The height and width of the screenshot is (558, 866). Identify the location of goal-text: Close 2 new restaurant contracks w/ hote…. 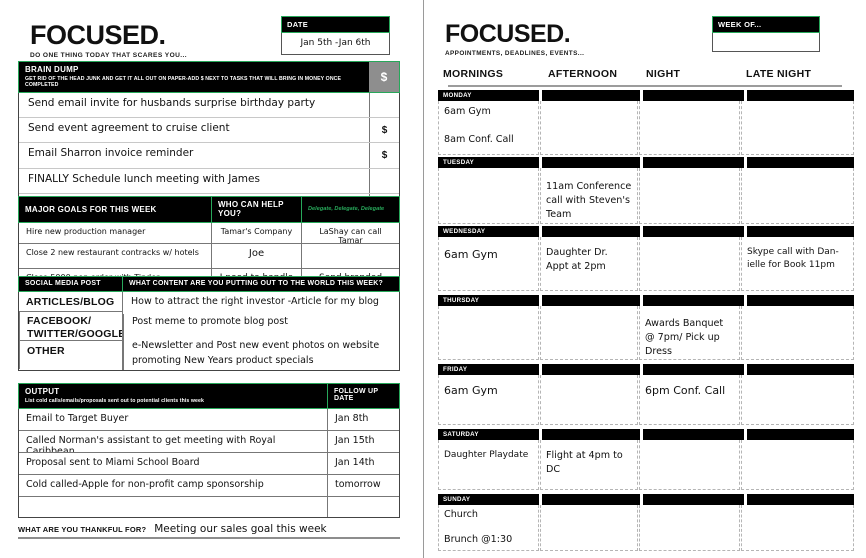
(112, 252).